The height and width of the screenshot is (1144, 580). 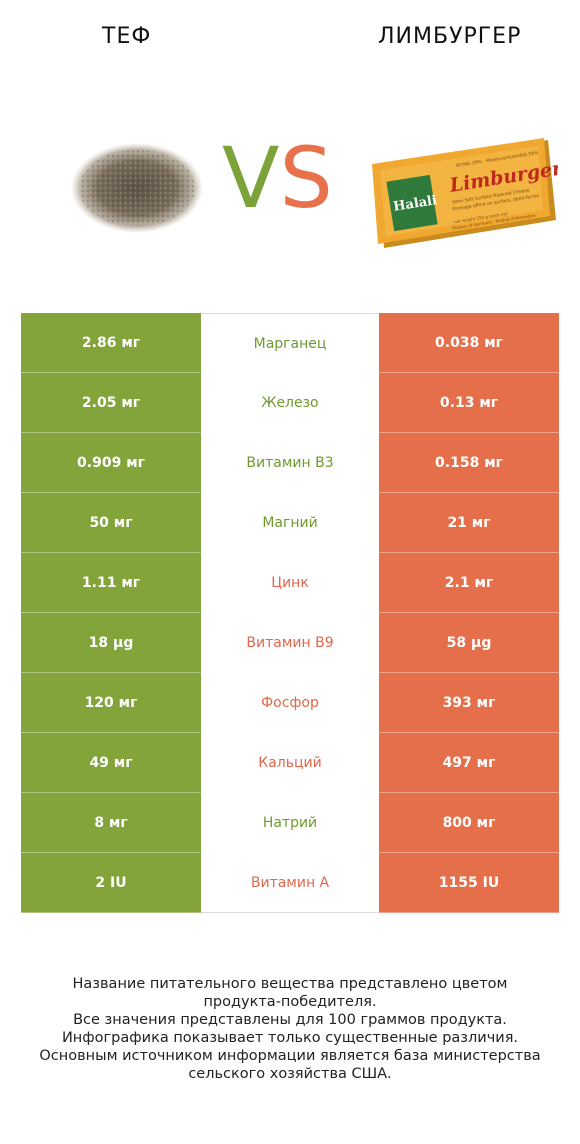 What do you see at coordinates (111, 763) in the screenshot?
I see `teff-value: 49 мг` at bounding box center [111, 763].